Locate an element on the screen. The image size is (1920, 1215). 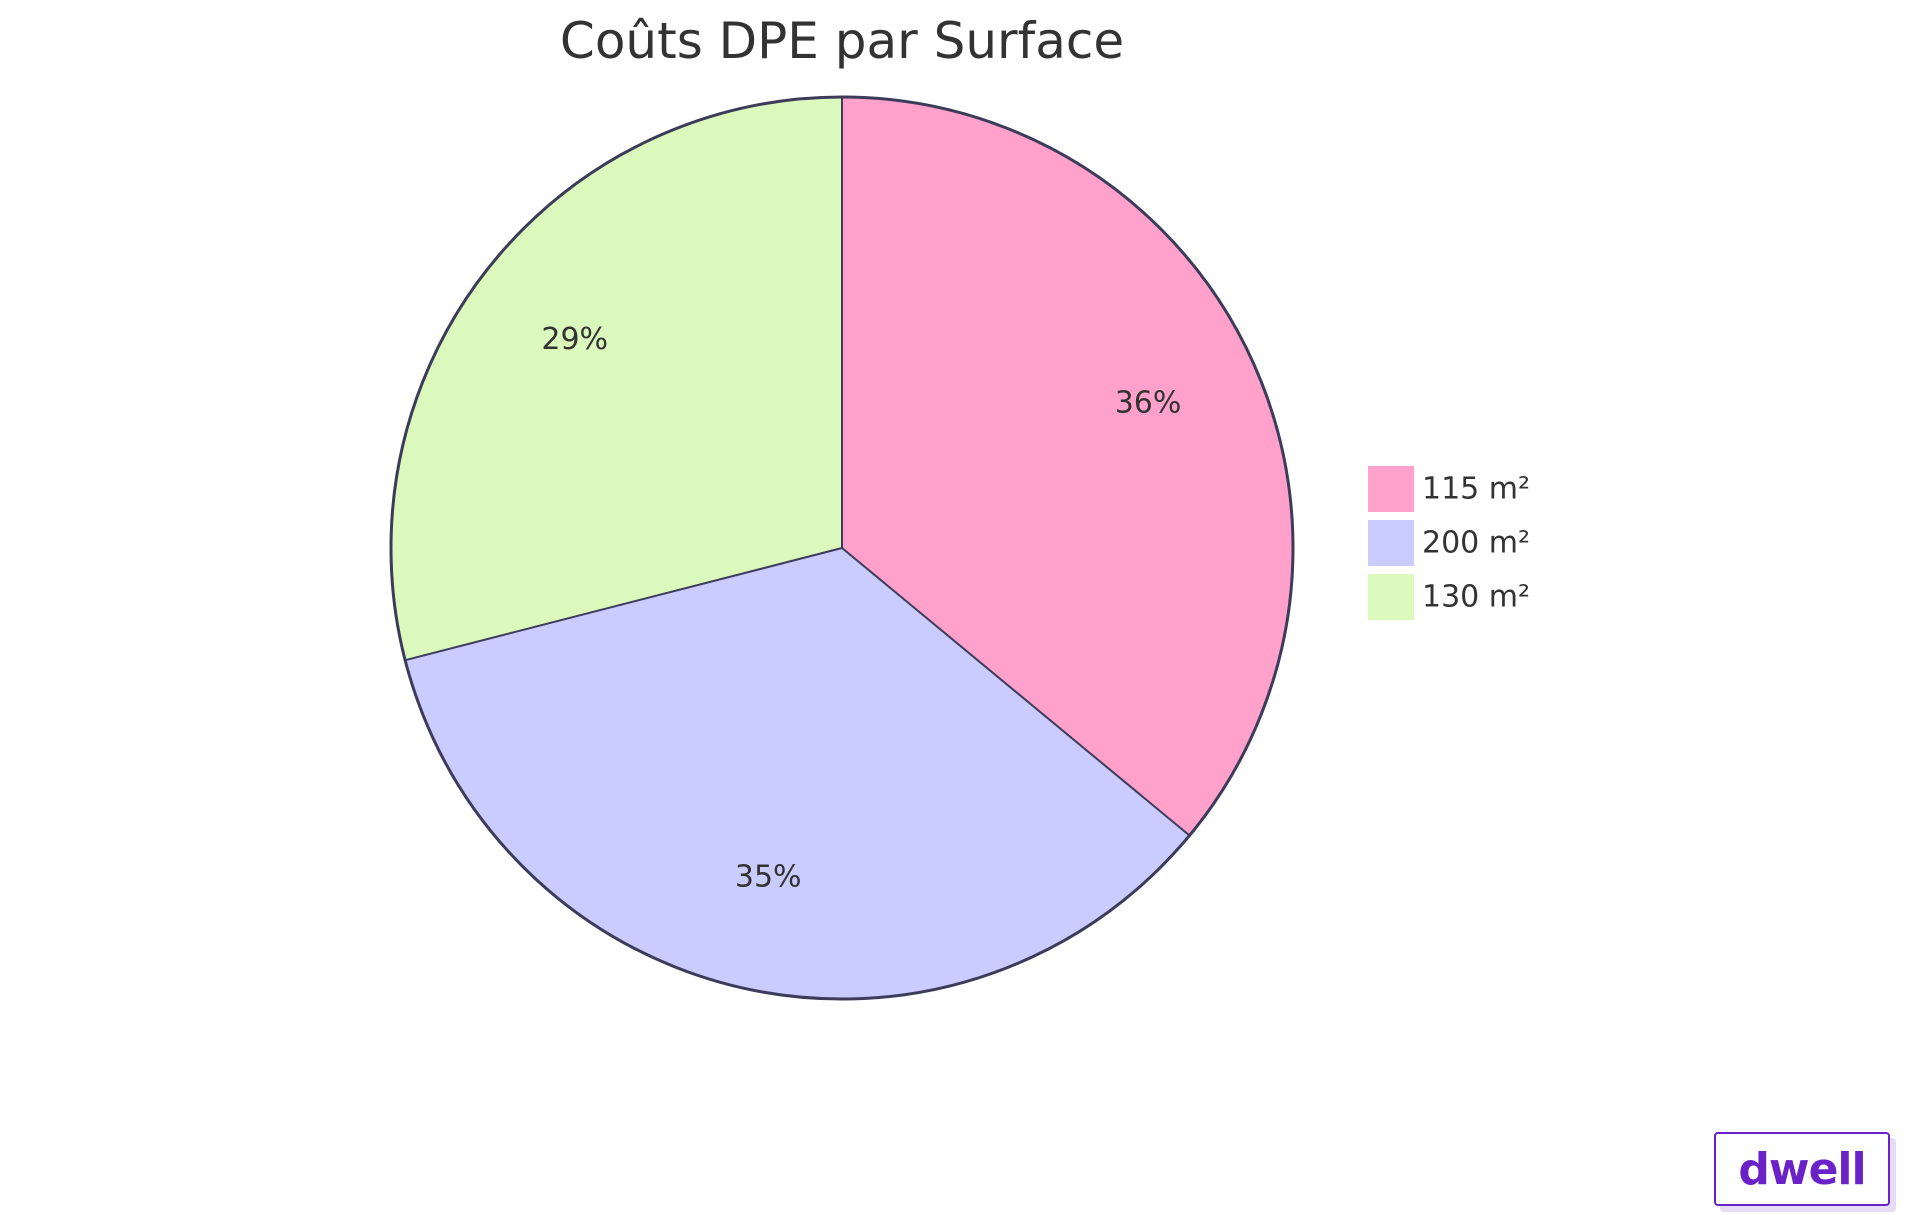
brand-name: dwell is located at coordinates (1802, 1169).